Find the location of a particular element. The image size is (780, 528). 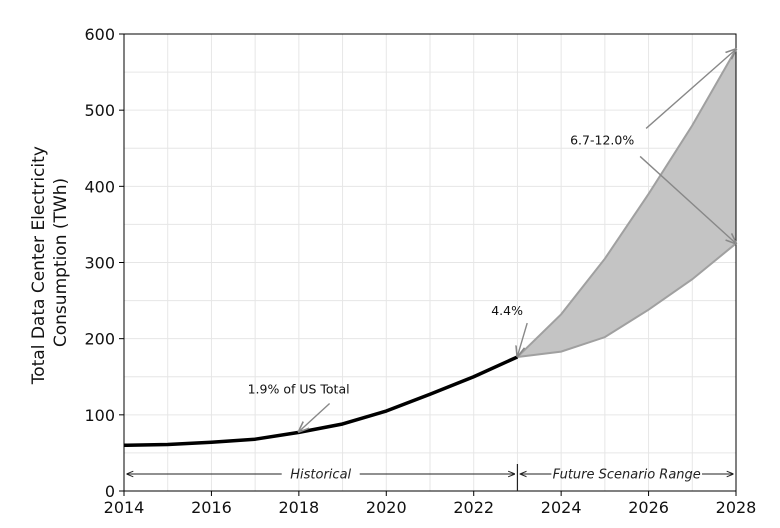

x-tick-label: 2026 is located at coordinates (648, 507).